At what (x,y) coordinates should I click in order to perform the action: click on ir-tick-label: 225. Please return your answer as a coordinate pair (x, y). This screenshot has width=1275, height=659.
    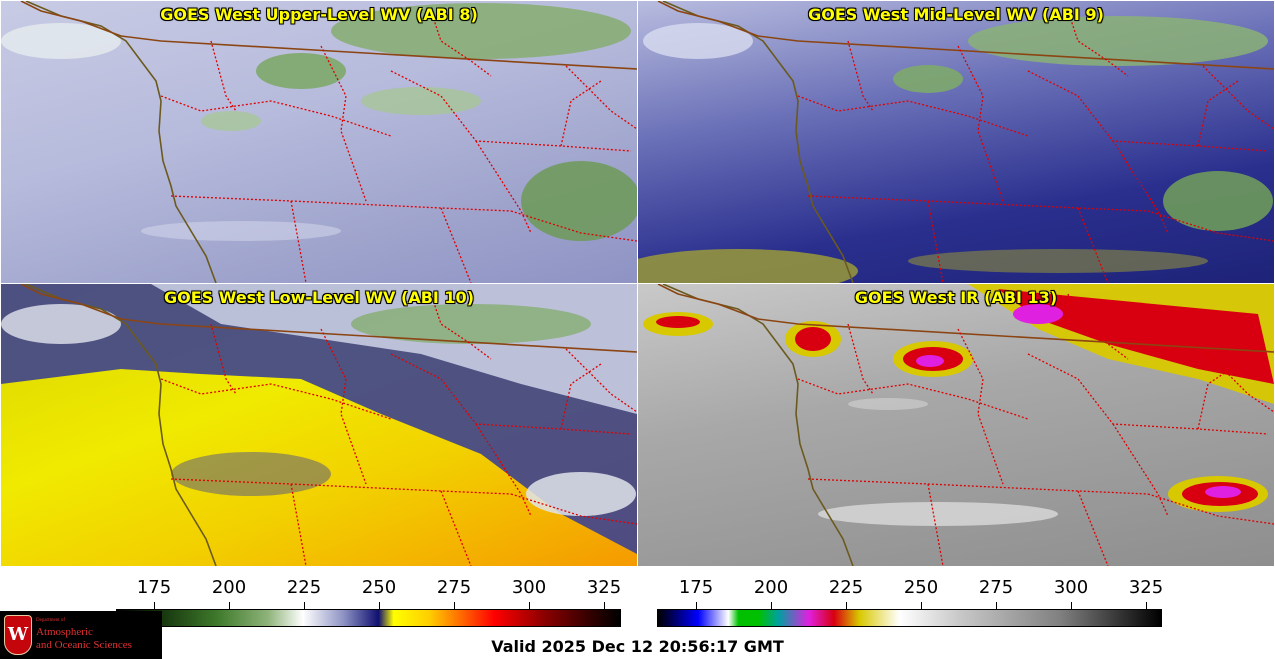
    Looking at the image, I should click on (846, 587).